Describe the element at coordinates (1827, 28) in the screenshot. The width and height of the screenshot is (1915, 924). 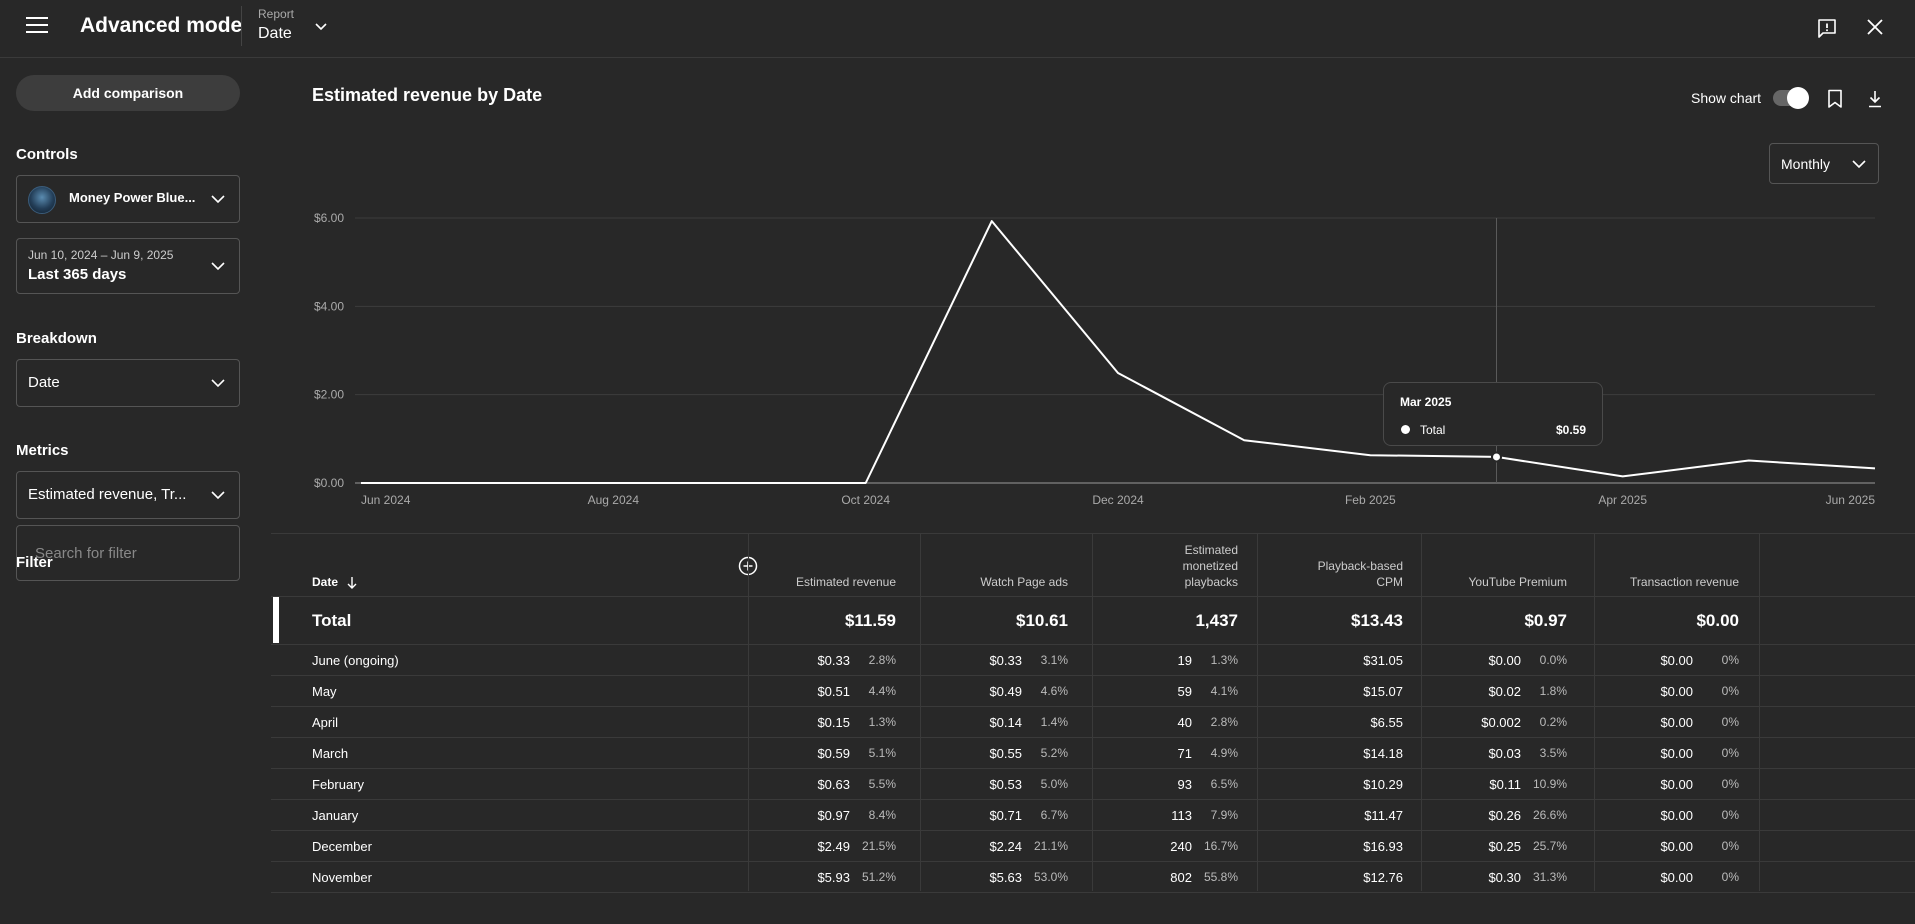
I see `feedback-icon` at that location.